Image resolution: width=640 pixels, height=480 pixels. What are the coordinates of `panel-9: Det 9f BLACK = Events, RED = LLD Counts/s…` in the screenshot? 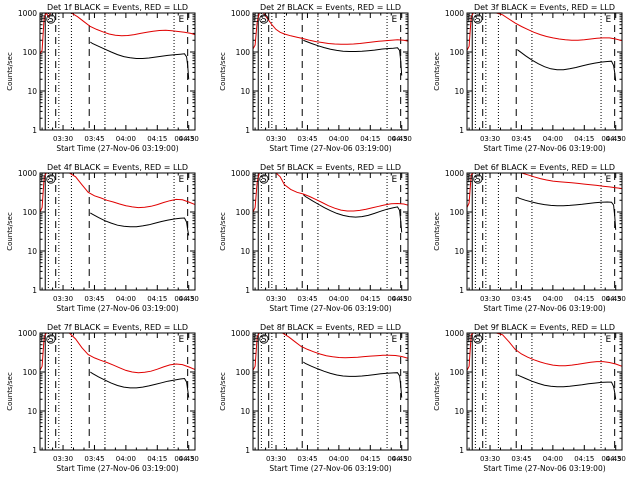 It's located at (529, 398).